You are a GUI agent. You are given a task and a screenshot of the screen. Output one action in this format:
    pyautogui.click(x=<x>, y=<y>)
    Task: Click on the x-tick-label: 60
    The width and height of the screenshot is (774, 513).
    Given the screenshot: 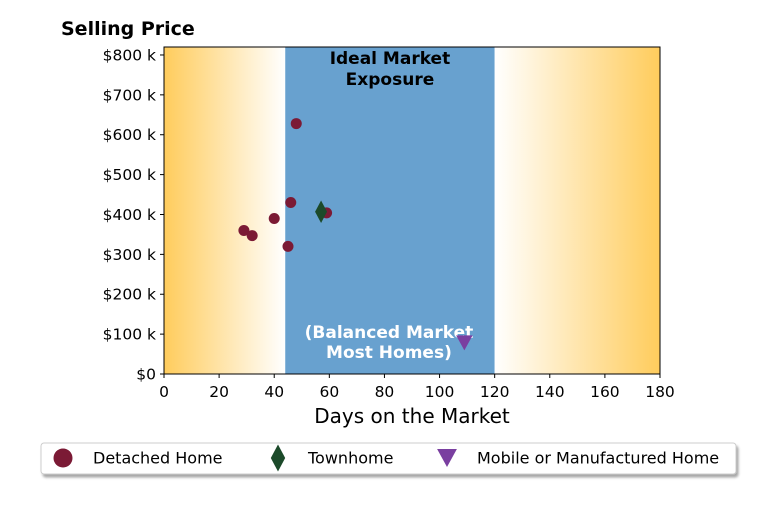 What is the action you would take?
    pyautogui.click(x=329, y=392)
    